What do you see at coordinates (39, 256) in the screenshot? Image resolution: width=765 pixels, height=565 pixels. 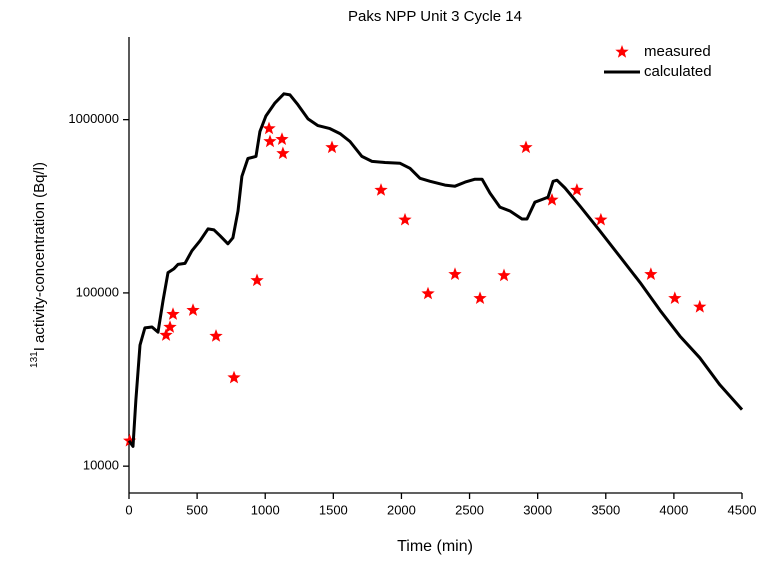 I see `y-axis-label-main: I activity-concentration (Bq/l)` at bounding box center [39, 256].